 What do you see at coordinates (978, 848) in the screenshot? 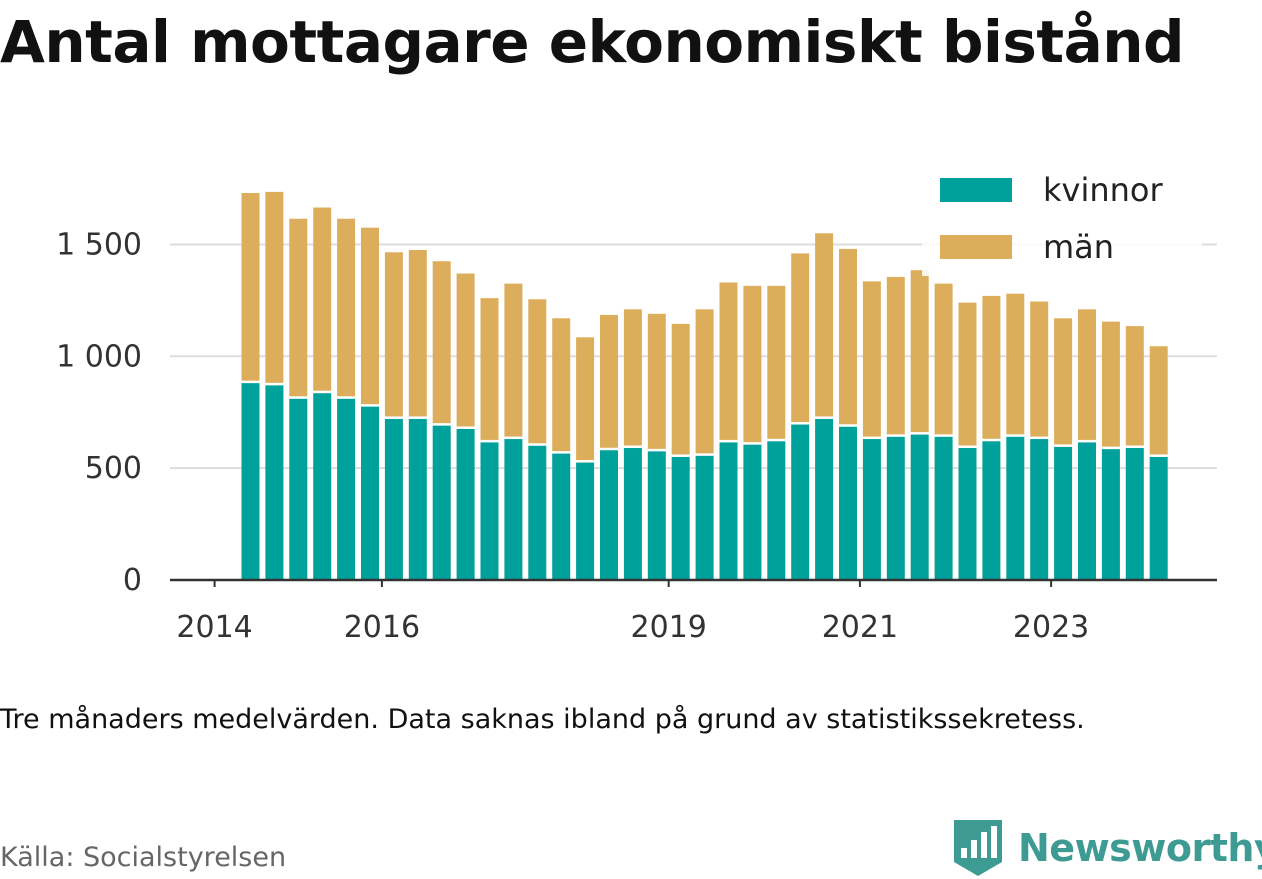
I see `newsworthy-logo-icon` at bounding box center [978, 848].